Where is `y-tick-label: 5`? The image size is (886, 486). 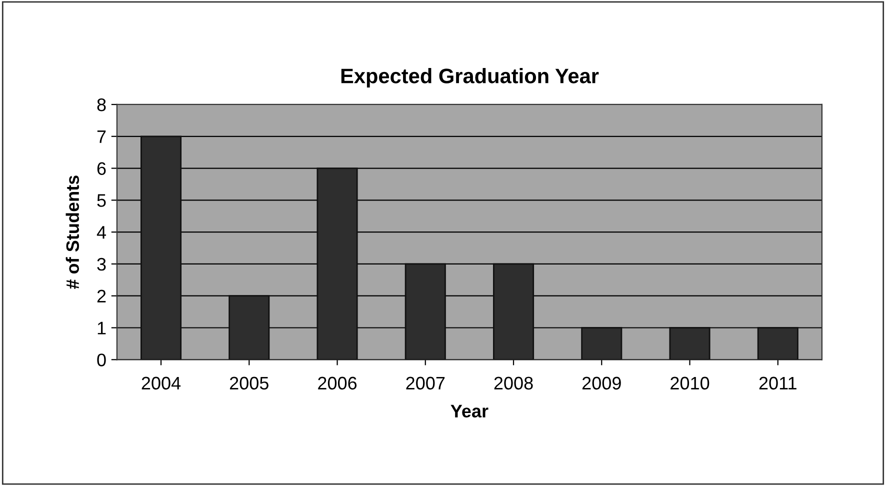
y-tick-label: 5 is located at coordinates (101, 200).